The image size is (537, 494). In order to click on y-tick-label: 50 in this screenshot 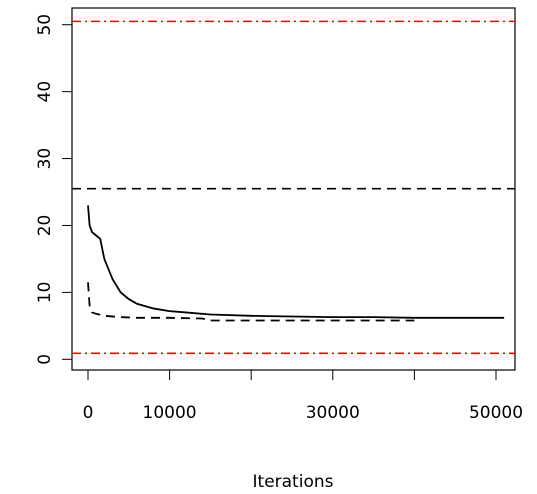, I will do `click(45, 25)`.